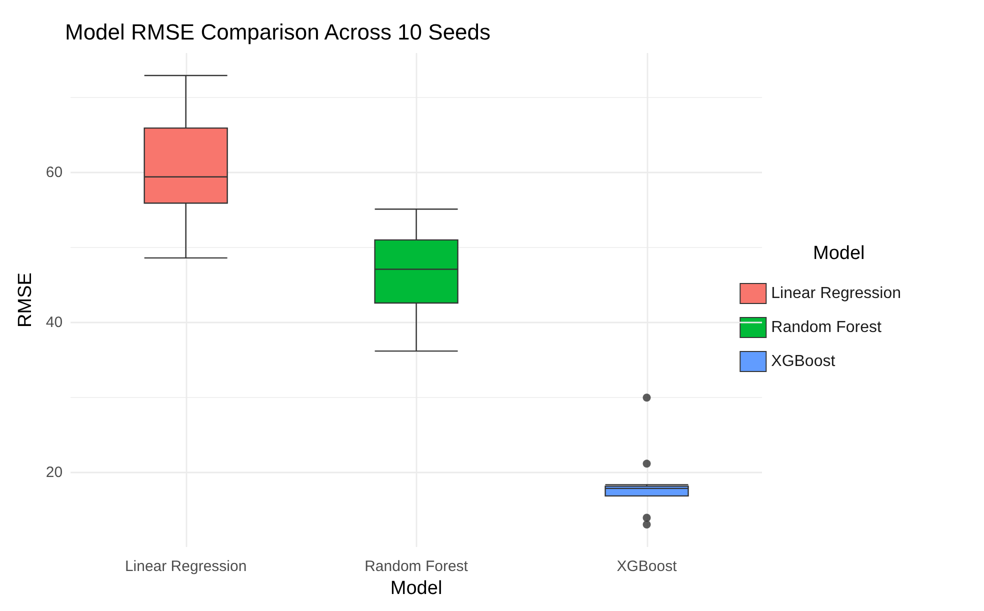 This screenshot has height=611, width=984. I want to click on y-axis-title: RMSE, so click(25, 300).